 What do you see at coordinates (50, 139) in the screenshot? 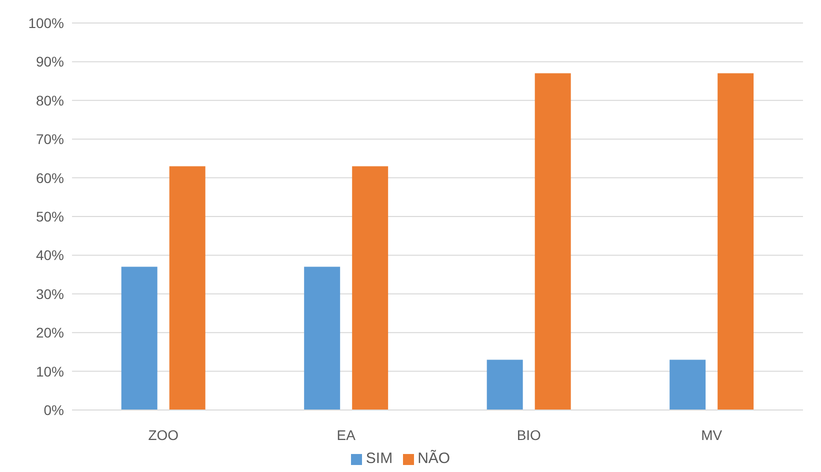
I see `y-tick-label: 70%` at bounding box center [50, 139].